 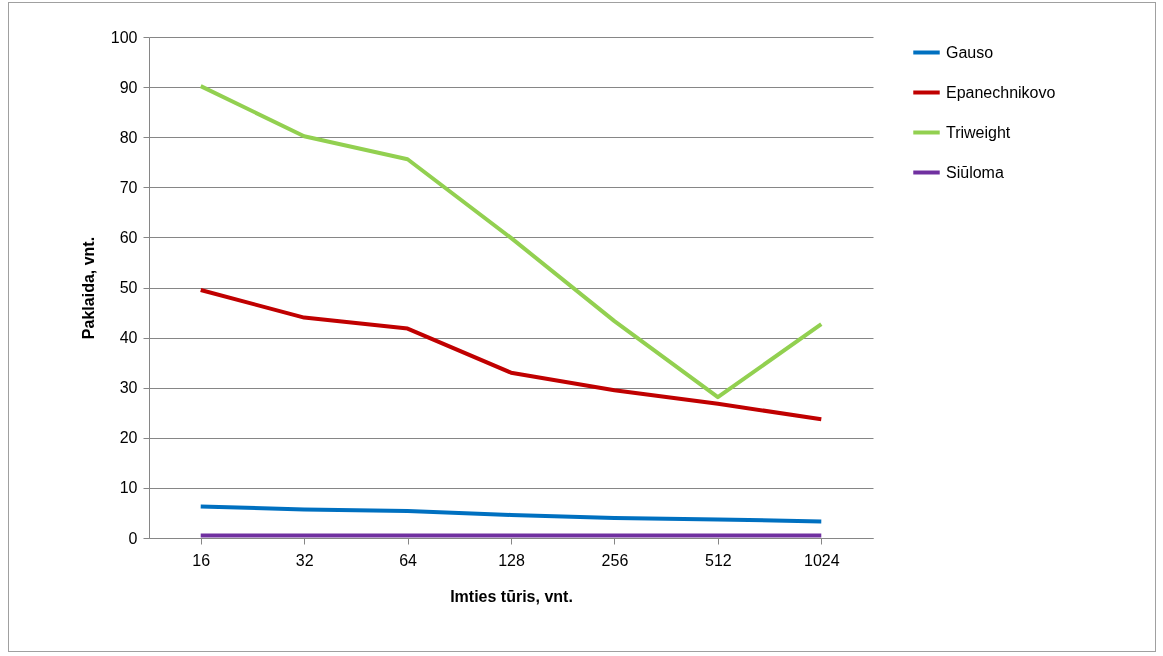 I want to click on y-tick-label: 30, so click(x=128, y=388).